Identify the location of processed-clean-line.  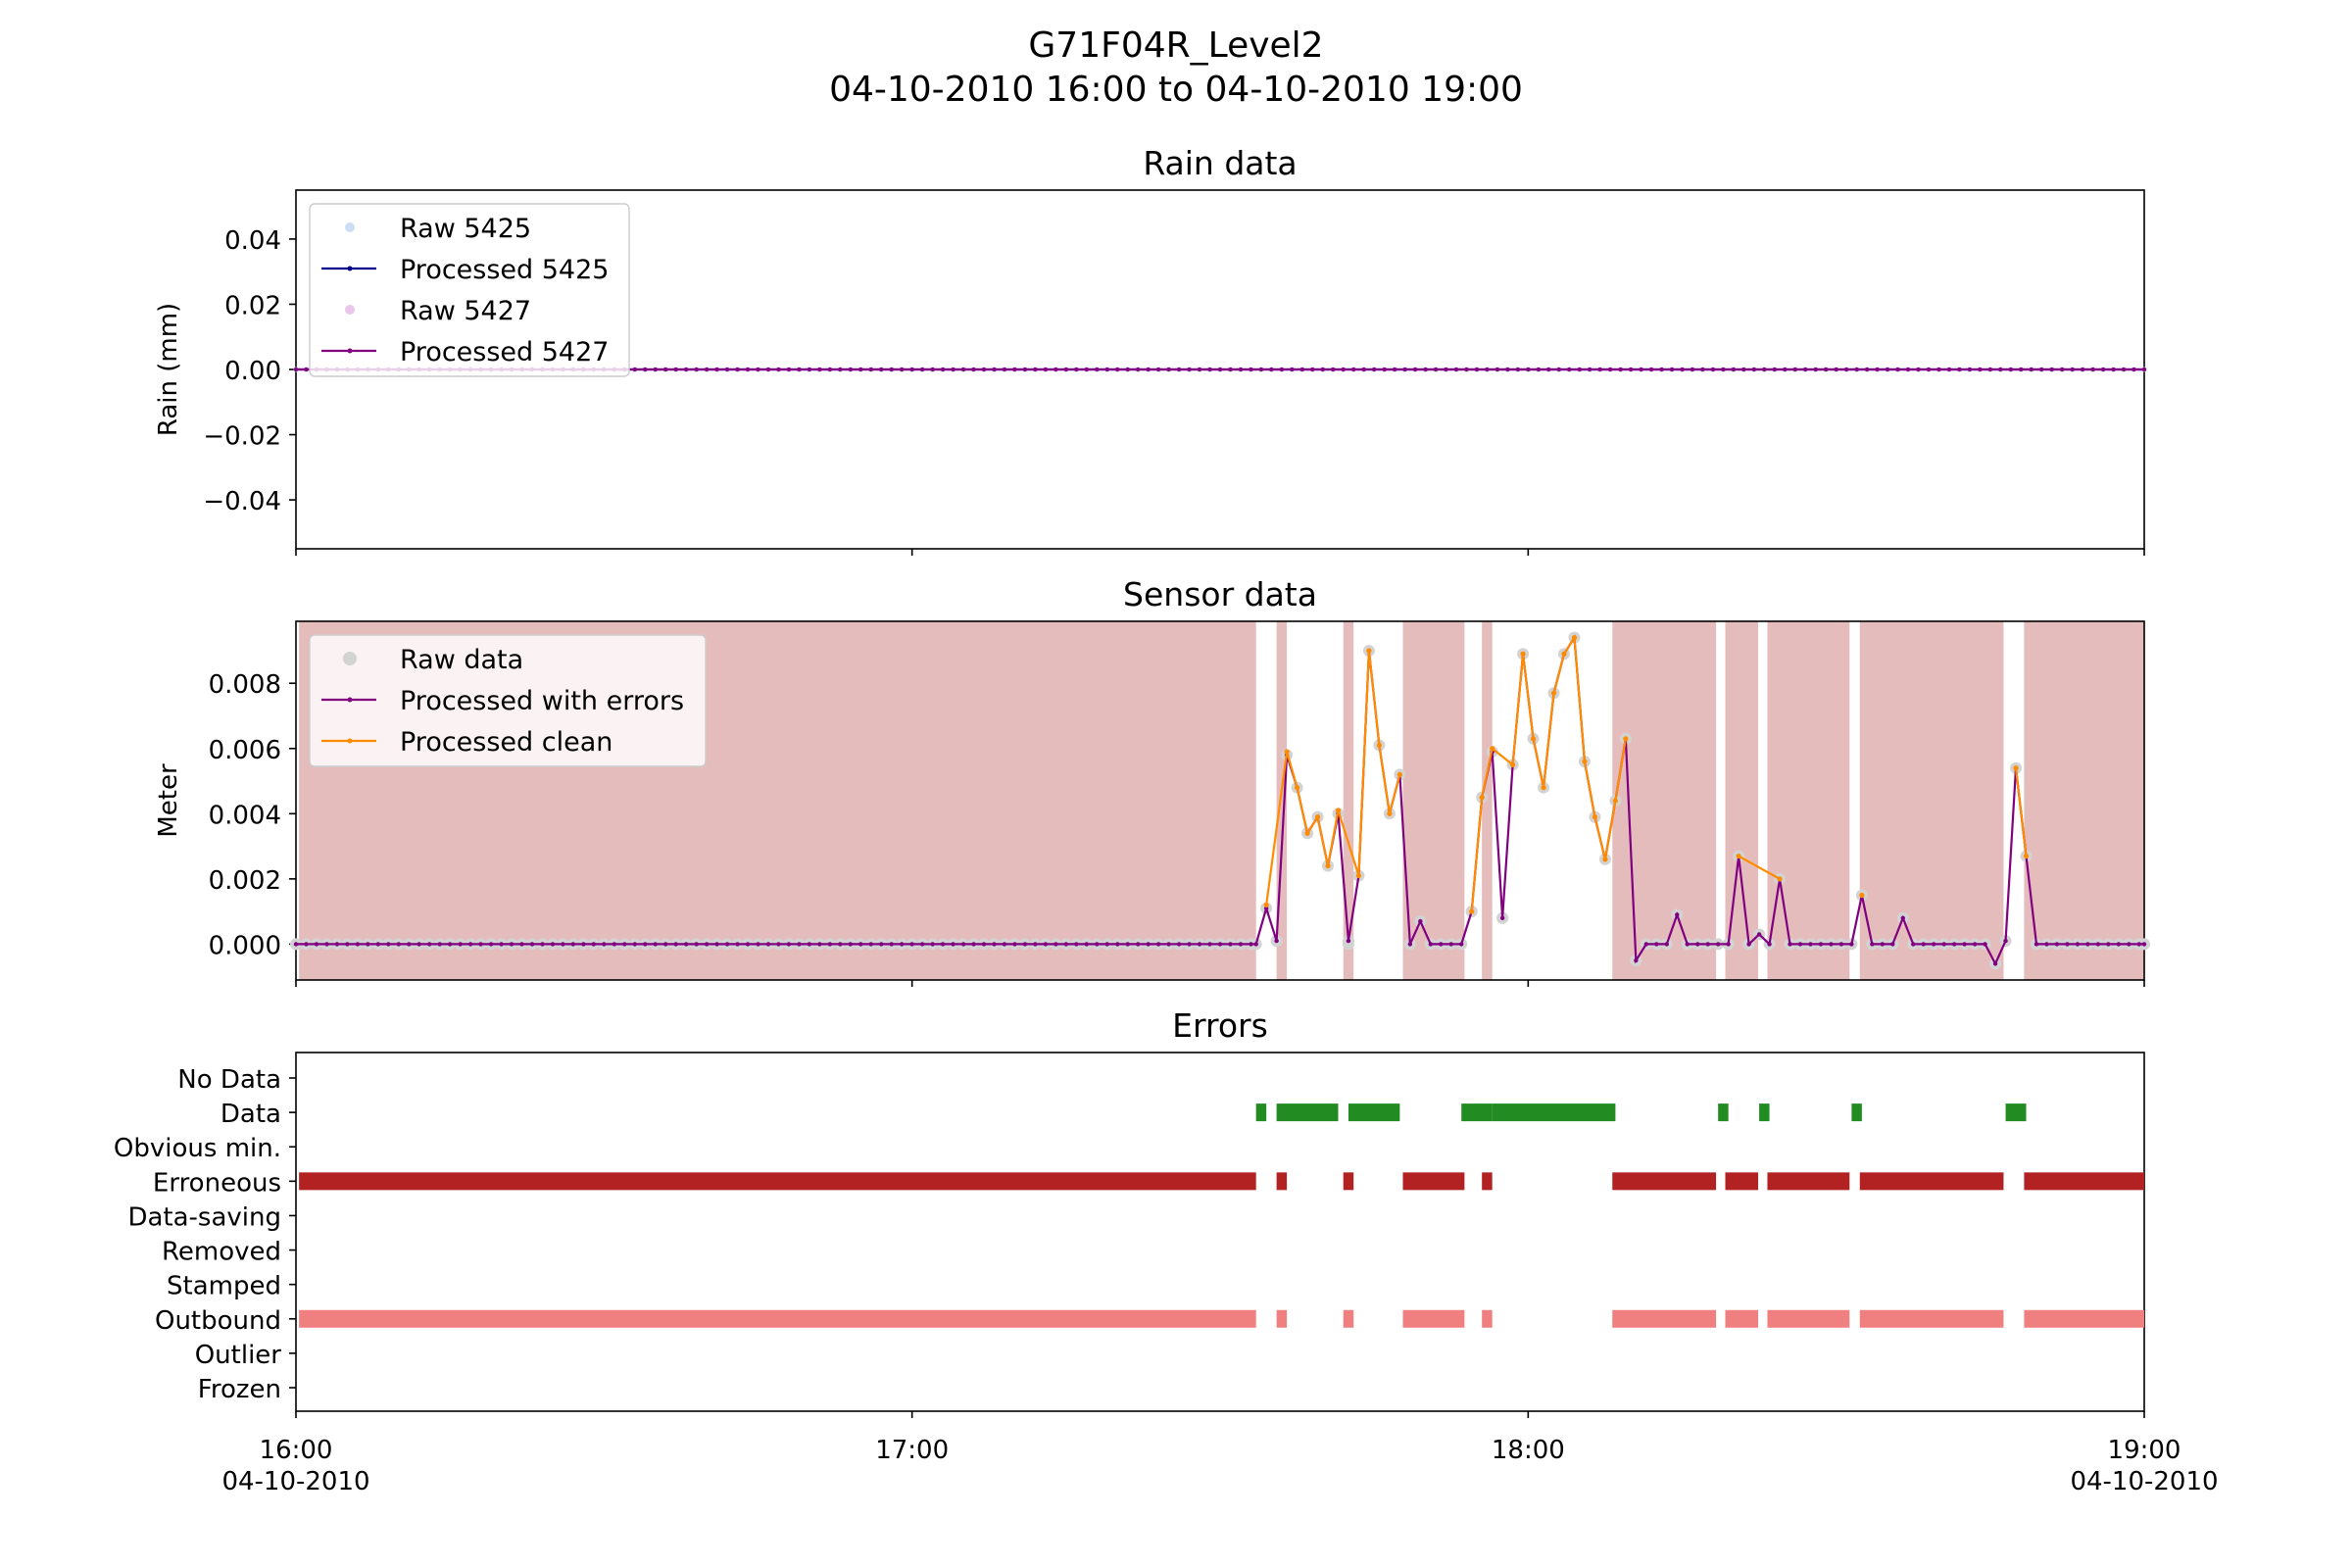
(2021, 812).